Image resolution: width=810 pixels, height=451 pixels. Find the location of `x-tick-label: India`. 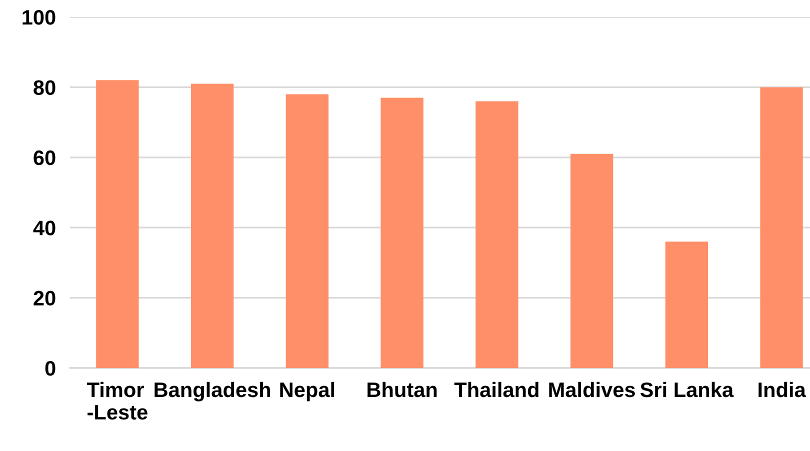

x-tick-label: India is located at coordinates (782, 390).